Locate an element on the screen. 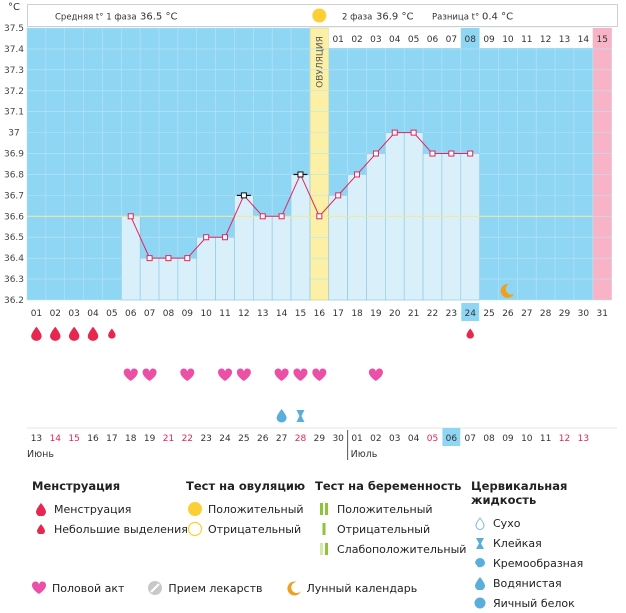 This screenshot has height=613, width=626. date-label: 01 is located at coordinates (356, 439).